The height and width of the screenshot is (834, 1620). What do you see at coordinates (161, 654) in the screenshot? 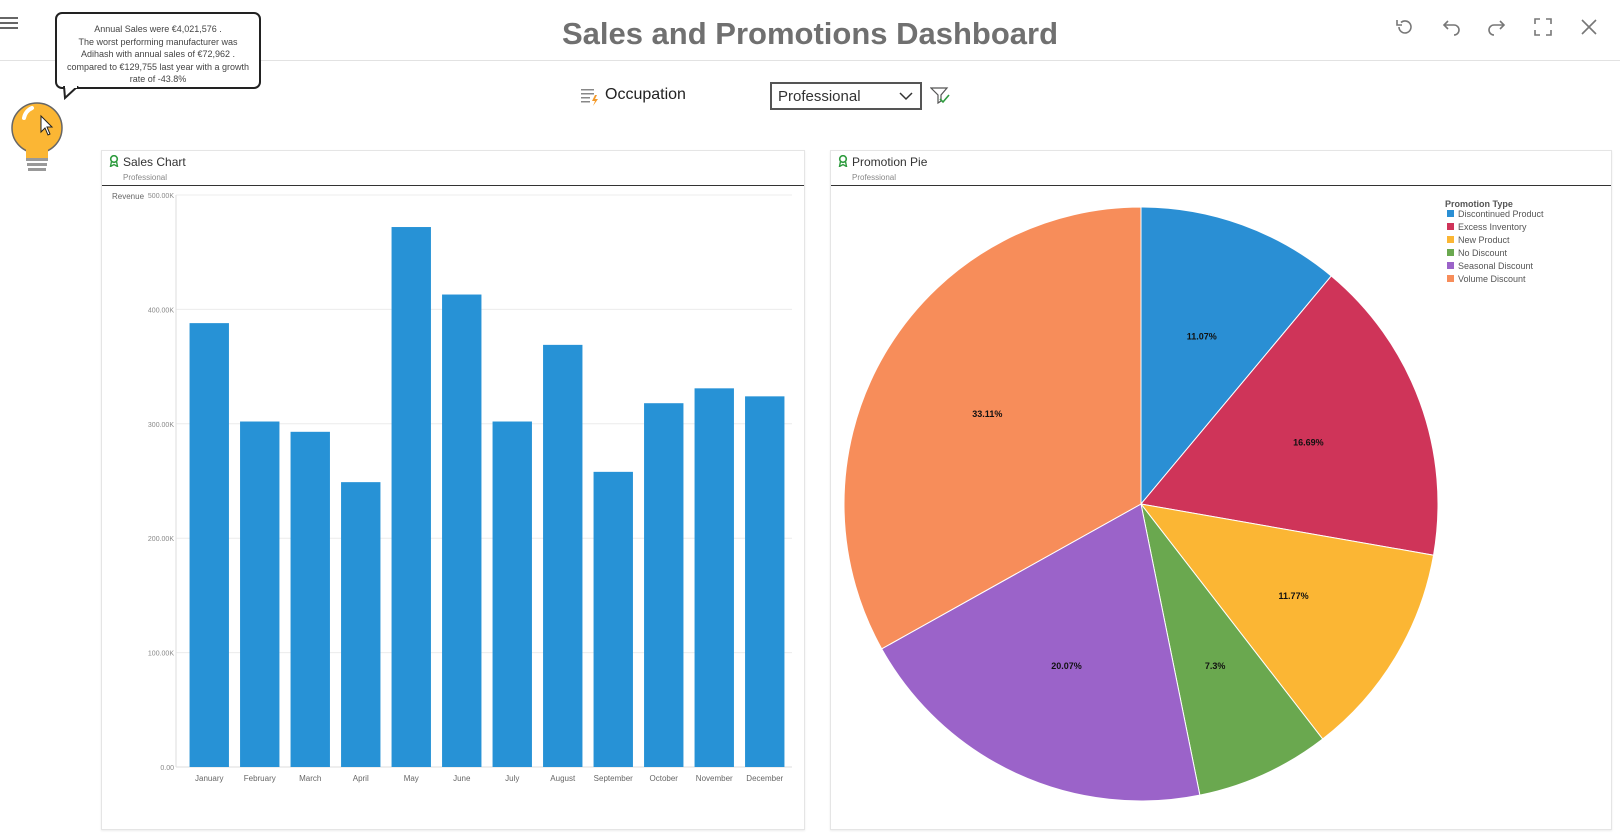
I see `y-tick-label: 100.00K` at bounding box center [161, 654].